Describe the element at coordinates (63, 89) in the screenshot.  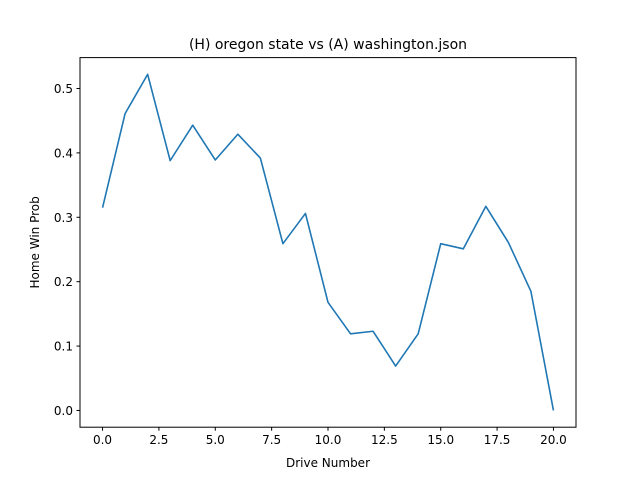
I see `y-tick-label: 0.5` at that location.